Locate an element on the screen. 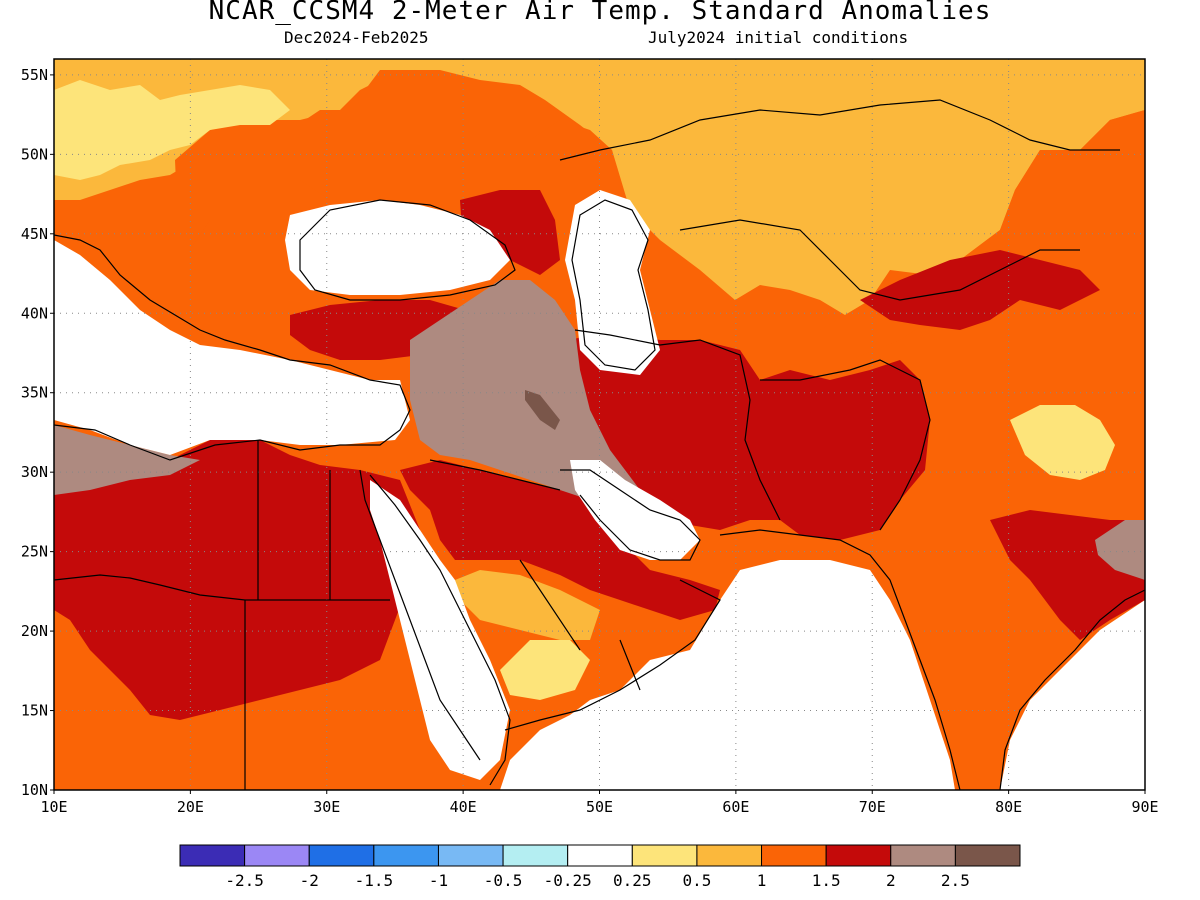 This screenshot has width=1200, height=900. coastline-persian-gulf is located at coordinates (630, 515).